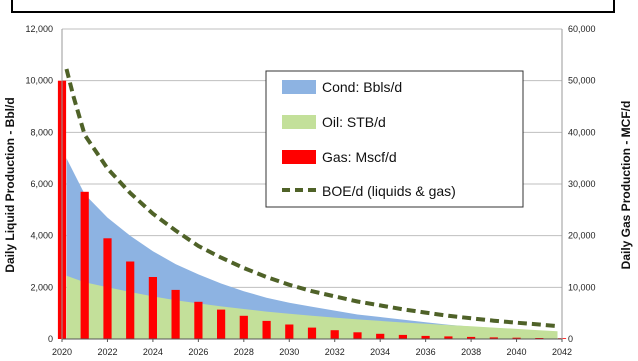 Image resolution: width=638 pixels, height=361 pixels. What do you see at coordinates (313, 6) in the screenshot?
I see `title-box-fragment` at bounding box center [313, 6].